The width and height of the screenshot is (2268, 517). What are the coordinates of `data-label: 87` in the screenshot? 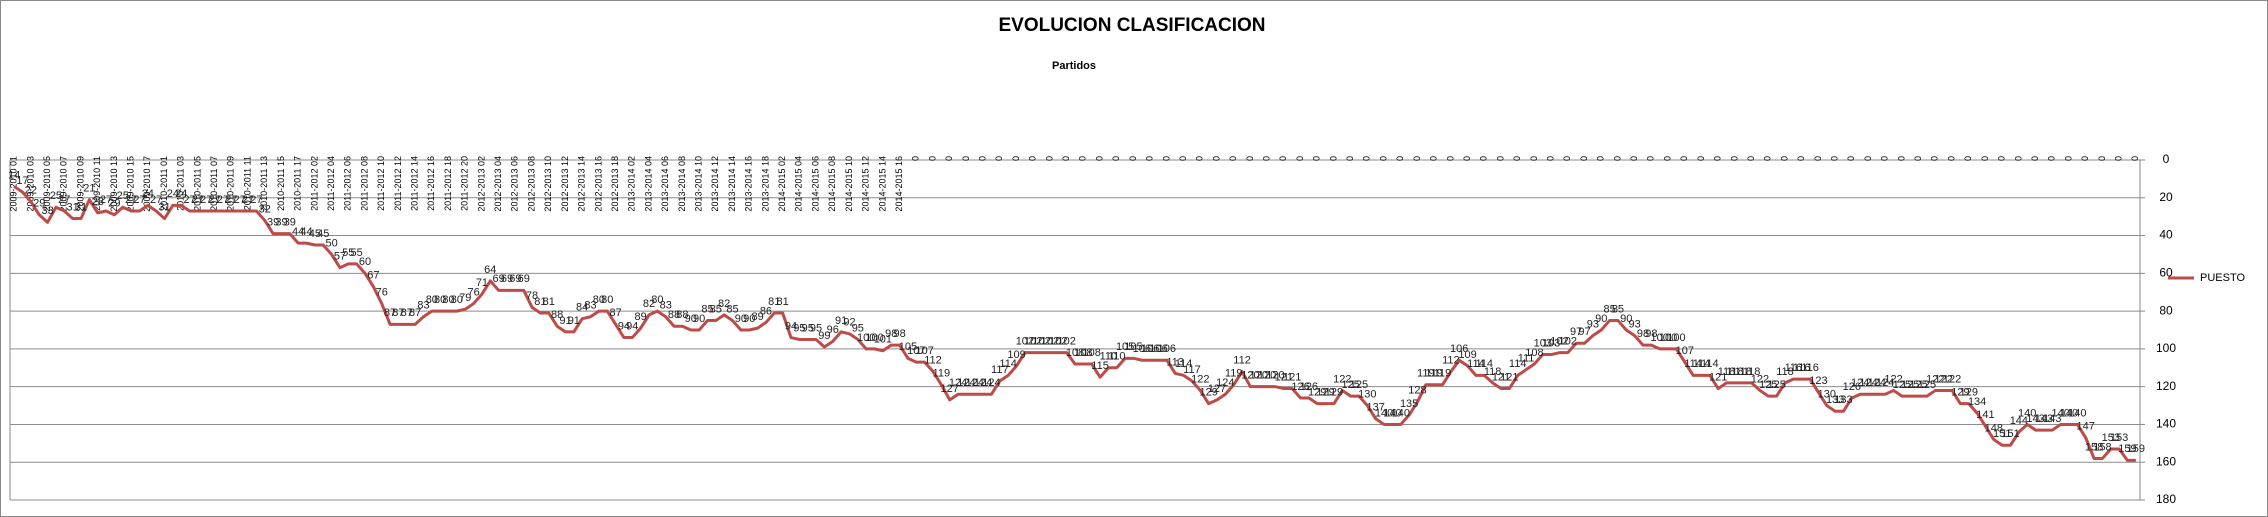 It's located at (407, 313).